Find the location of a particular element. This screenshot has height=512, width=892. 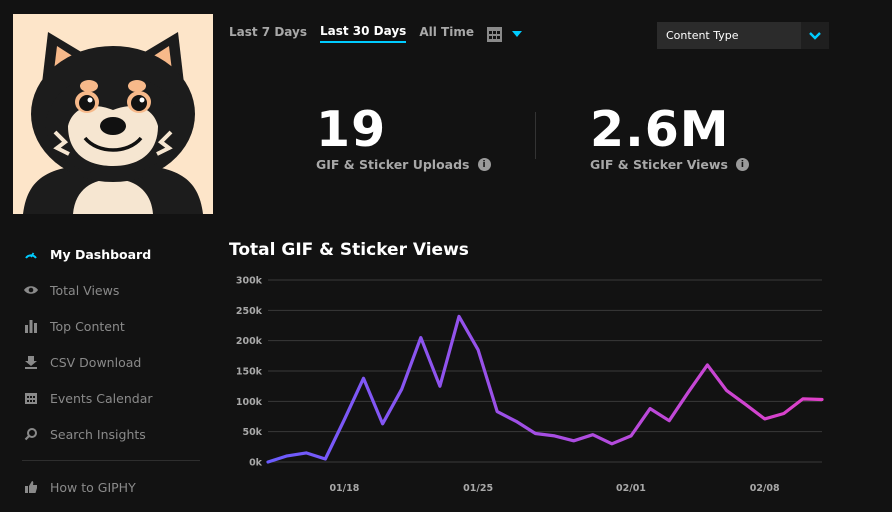

sidebar-item-search-insights: Search Insights is located at coordinates (117, 434).